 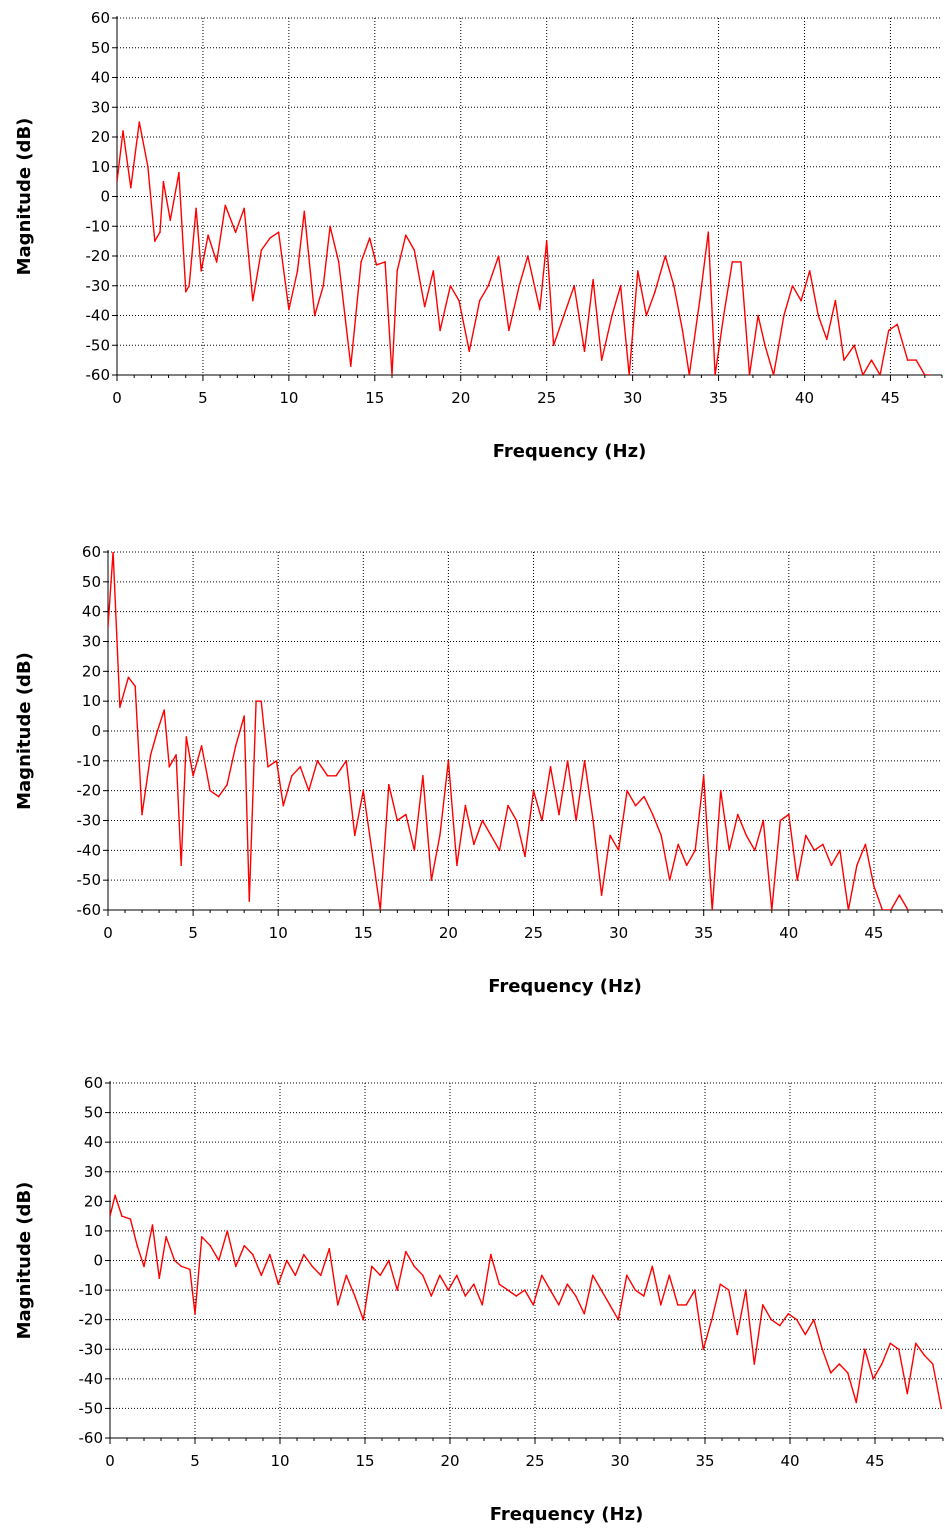 What do you see at coordinates (100, 167) in the screenshot?
I see `y-tick-label: 10` at bounding box center [100, 167].